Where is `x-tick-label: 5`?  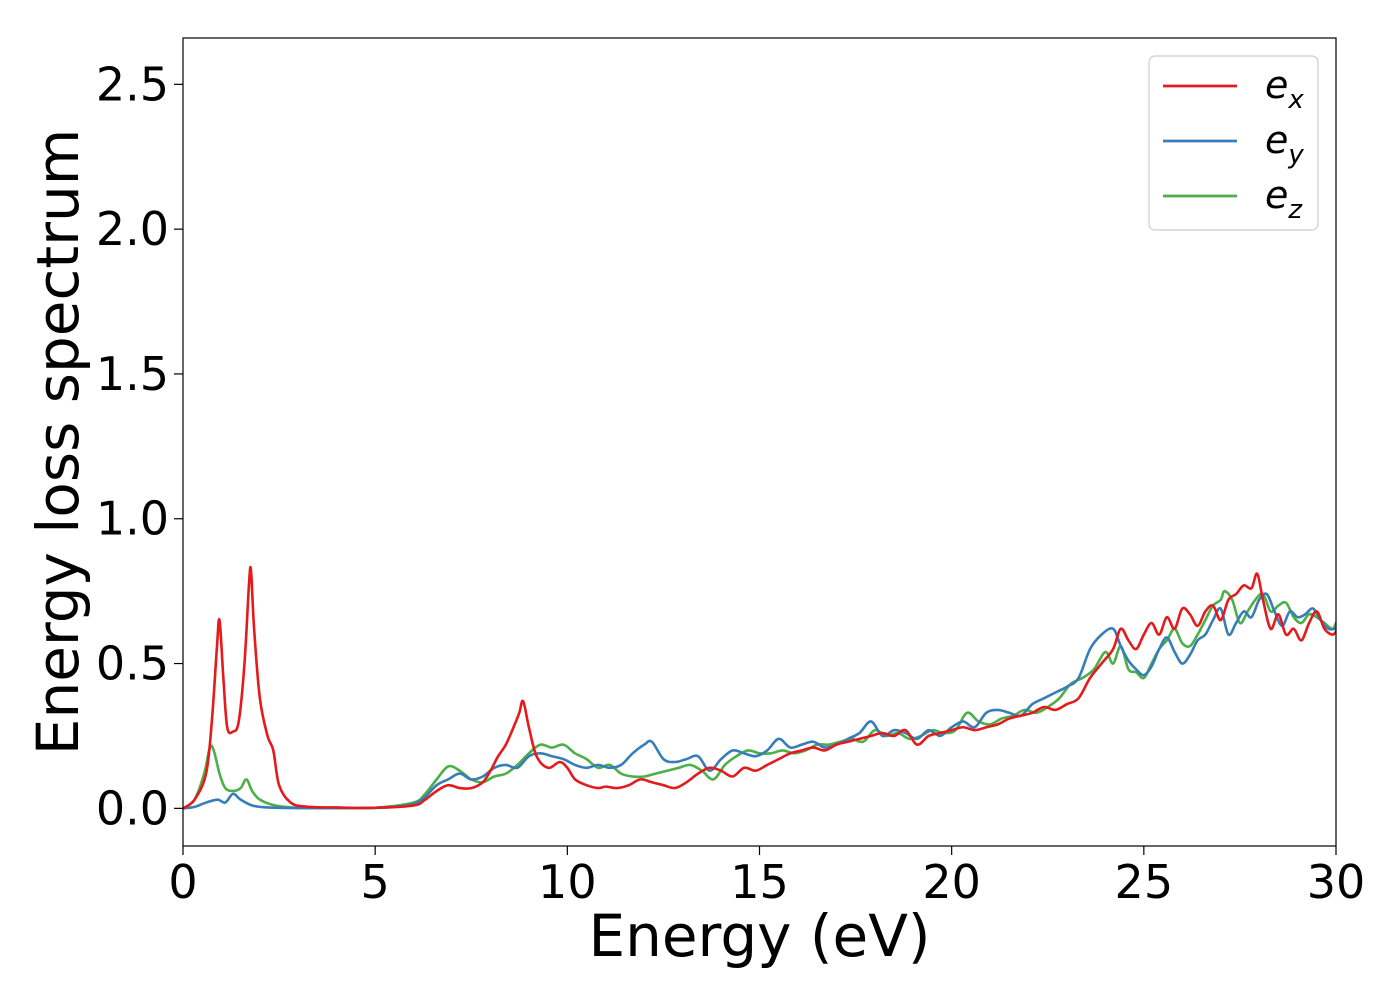 x-tick-label: 5 is located at coordinates (375, 882).